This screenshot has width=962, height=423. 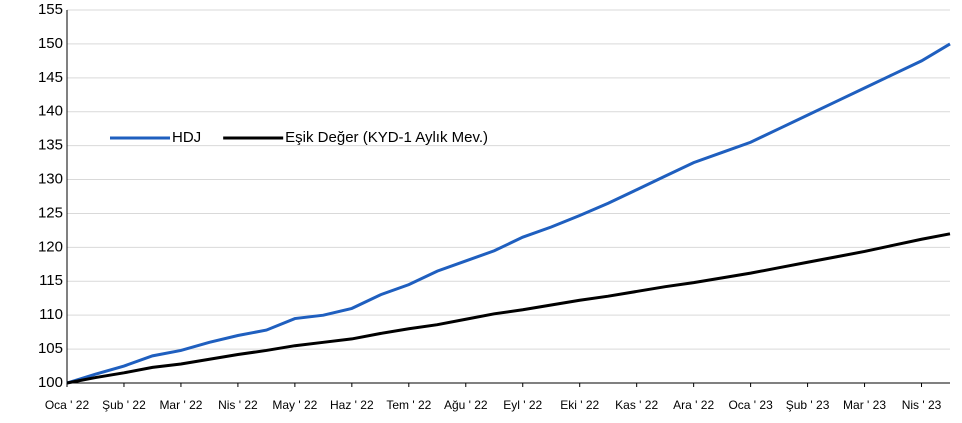 I want to click on y-tick-label: 110, so click(x=51, y=314).